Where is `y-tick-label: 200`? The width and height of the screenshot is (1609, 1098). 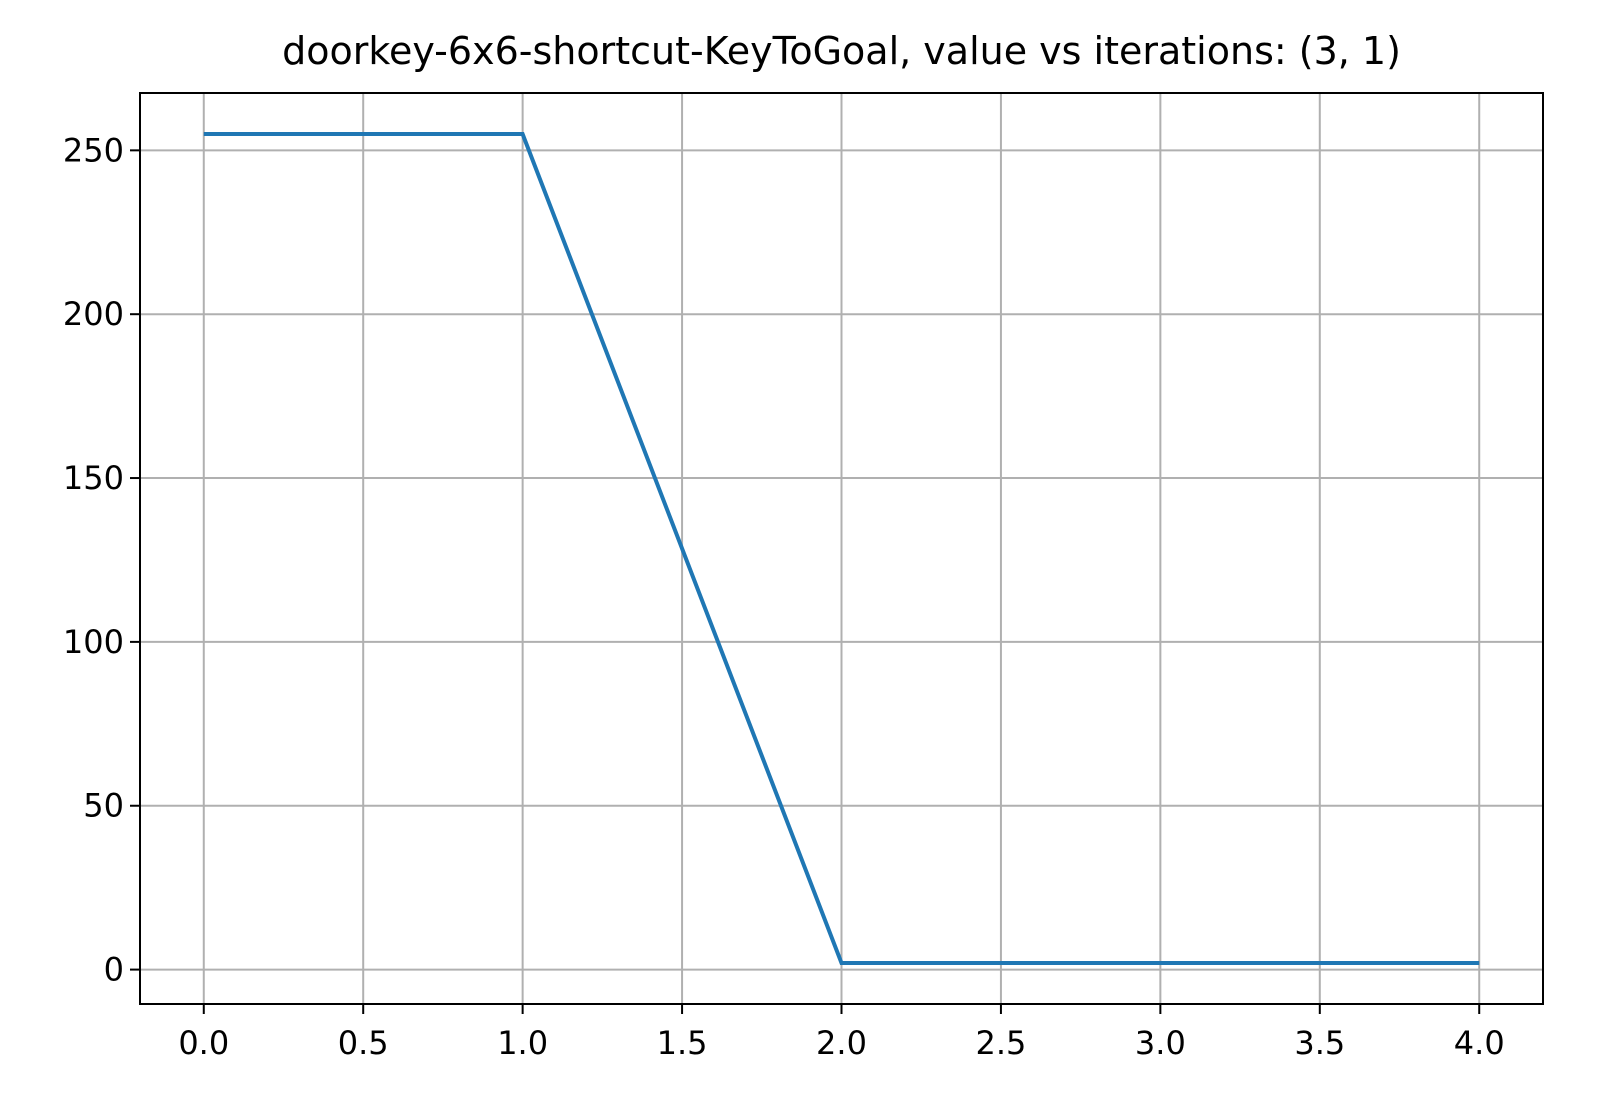 y-tick-label: 200 is located at coordinates (93, 314).